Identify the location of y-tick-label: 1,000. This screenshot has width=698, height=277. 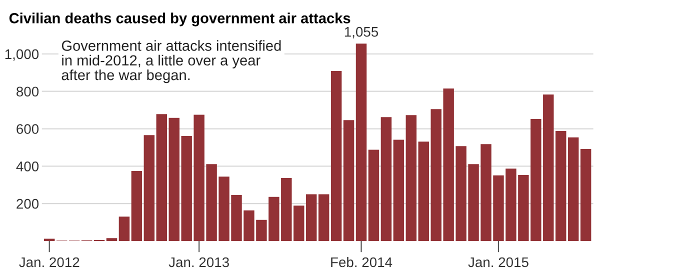
(22, 55).